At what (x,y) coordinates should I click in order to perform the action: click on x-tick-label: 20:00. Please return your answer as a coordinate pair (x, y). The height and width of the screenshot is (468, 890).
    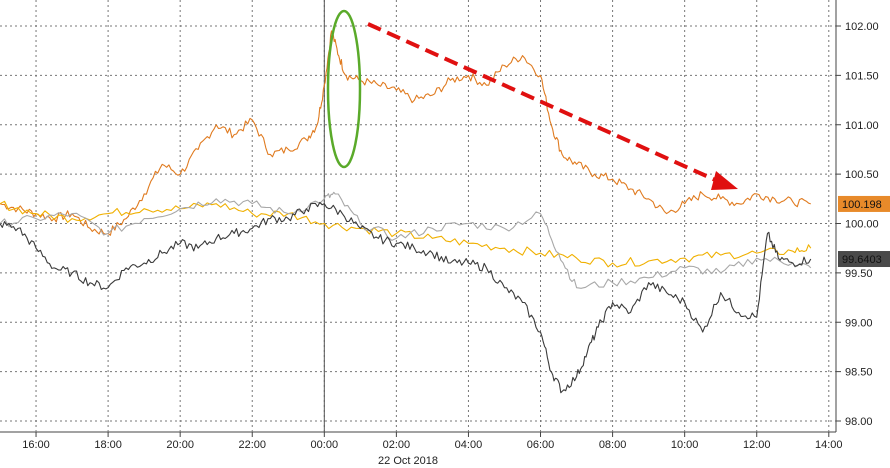
    Looking at the image, I should click on (180, 445).